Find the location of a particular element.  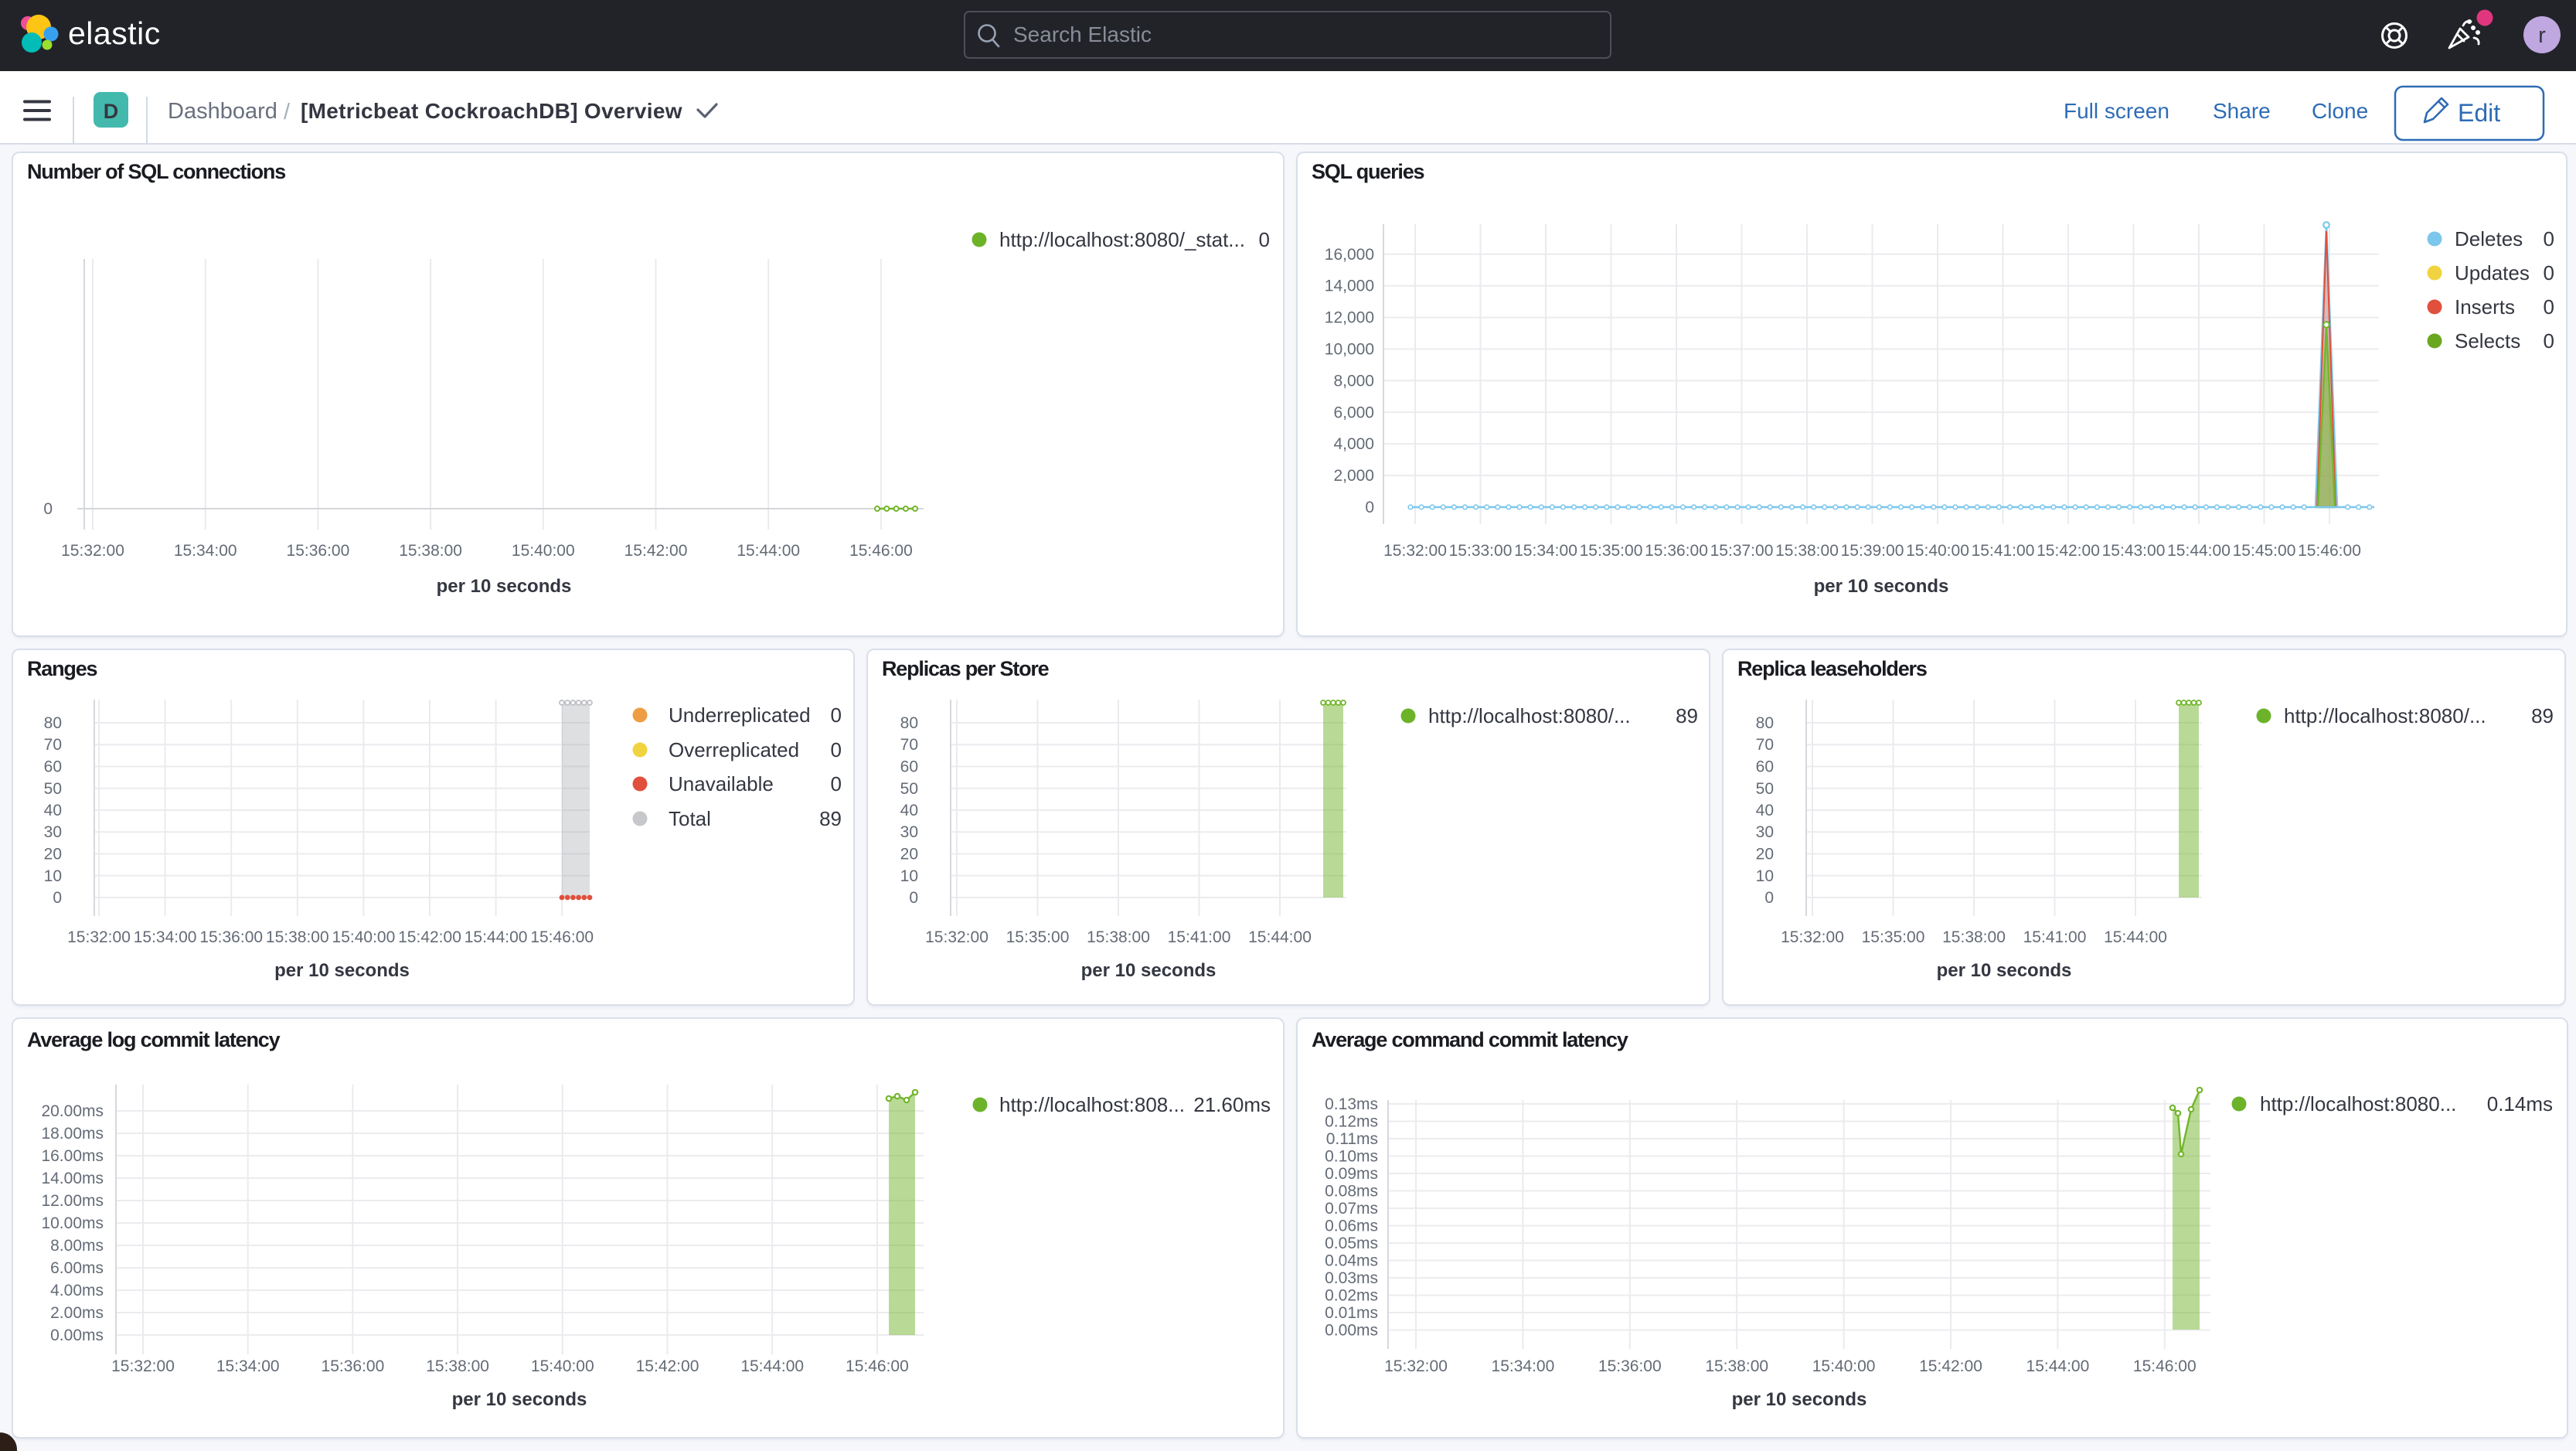

svg-text: Total is located at coordinates (690, 819).